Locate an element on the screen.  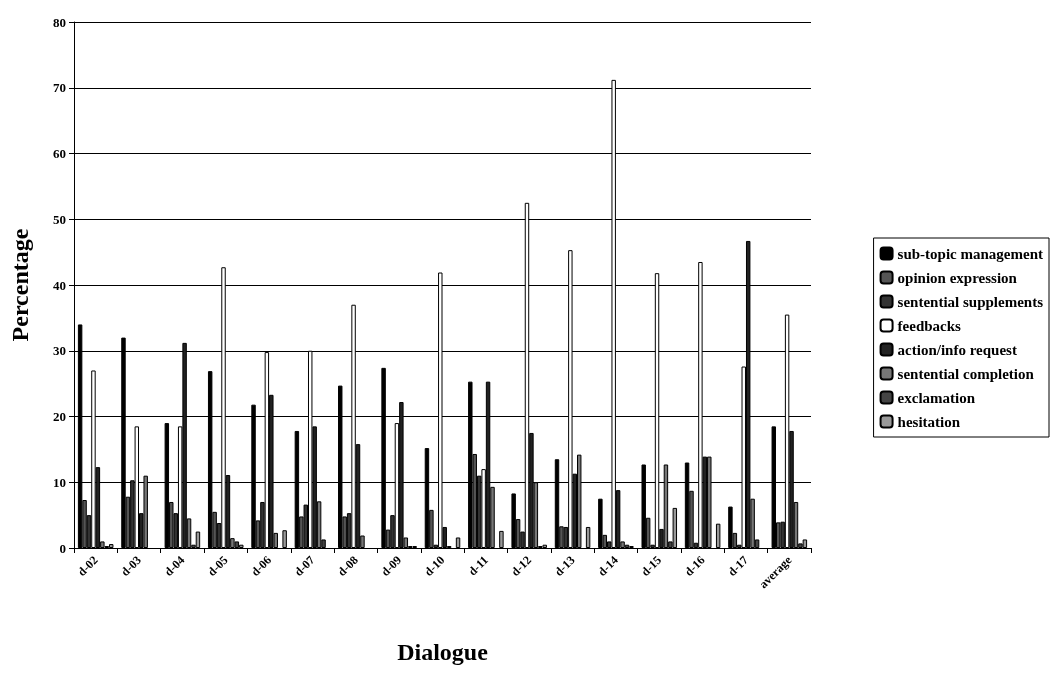
x-tick-label: d-05 is located at coordinates (217, 566).